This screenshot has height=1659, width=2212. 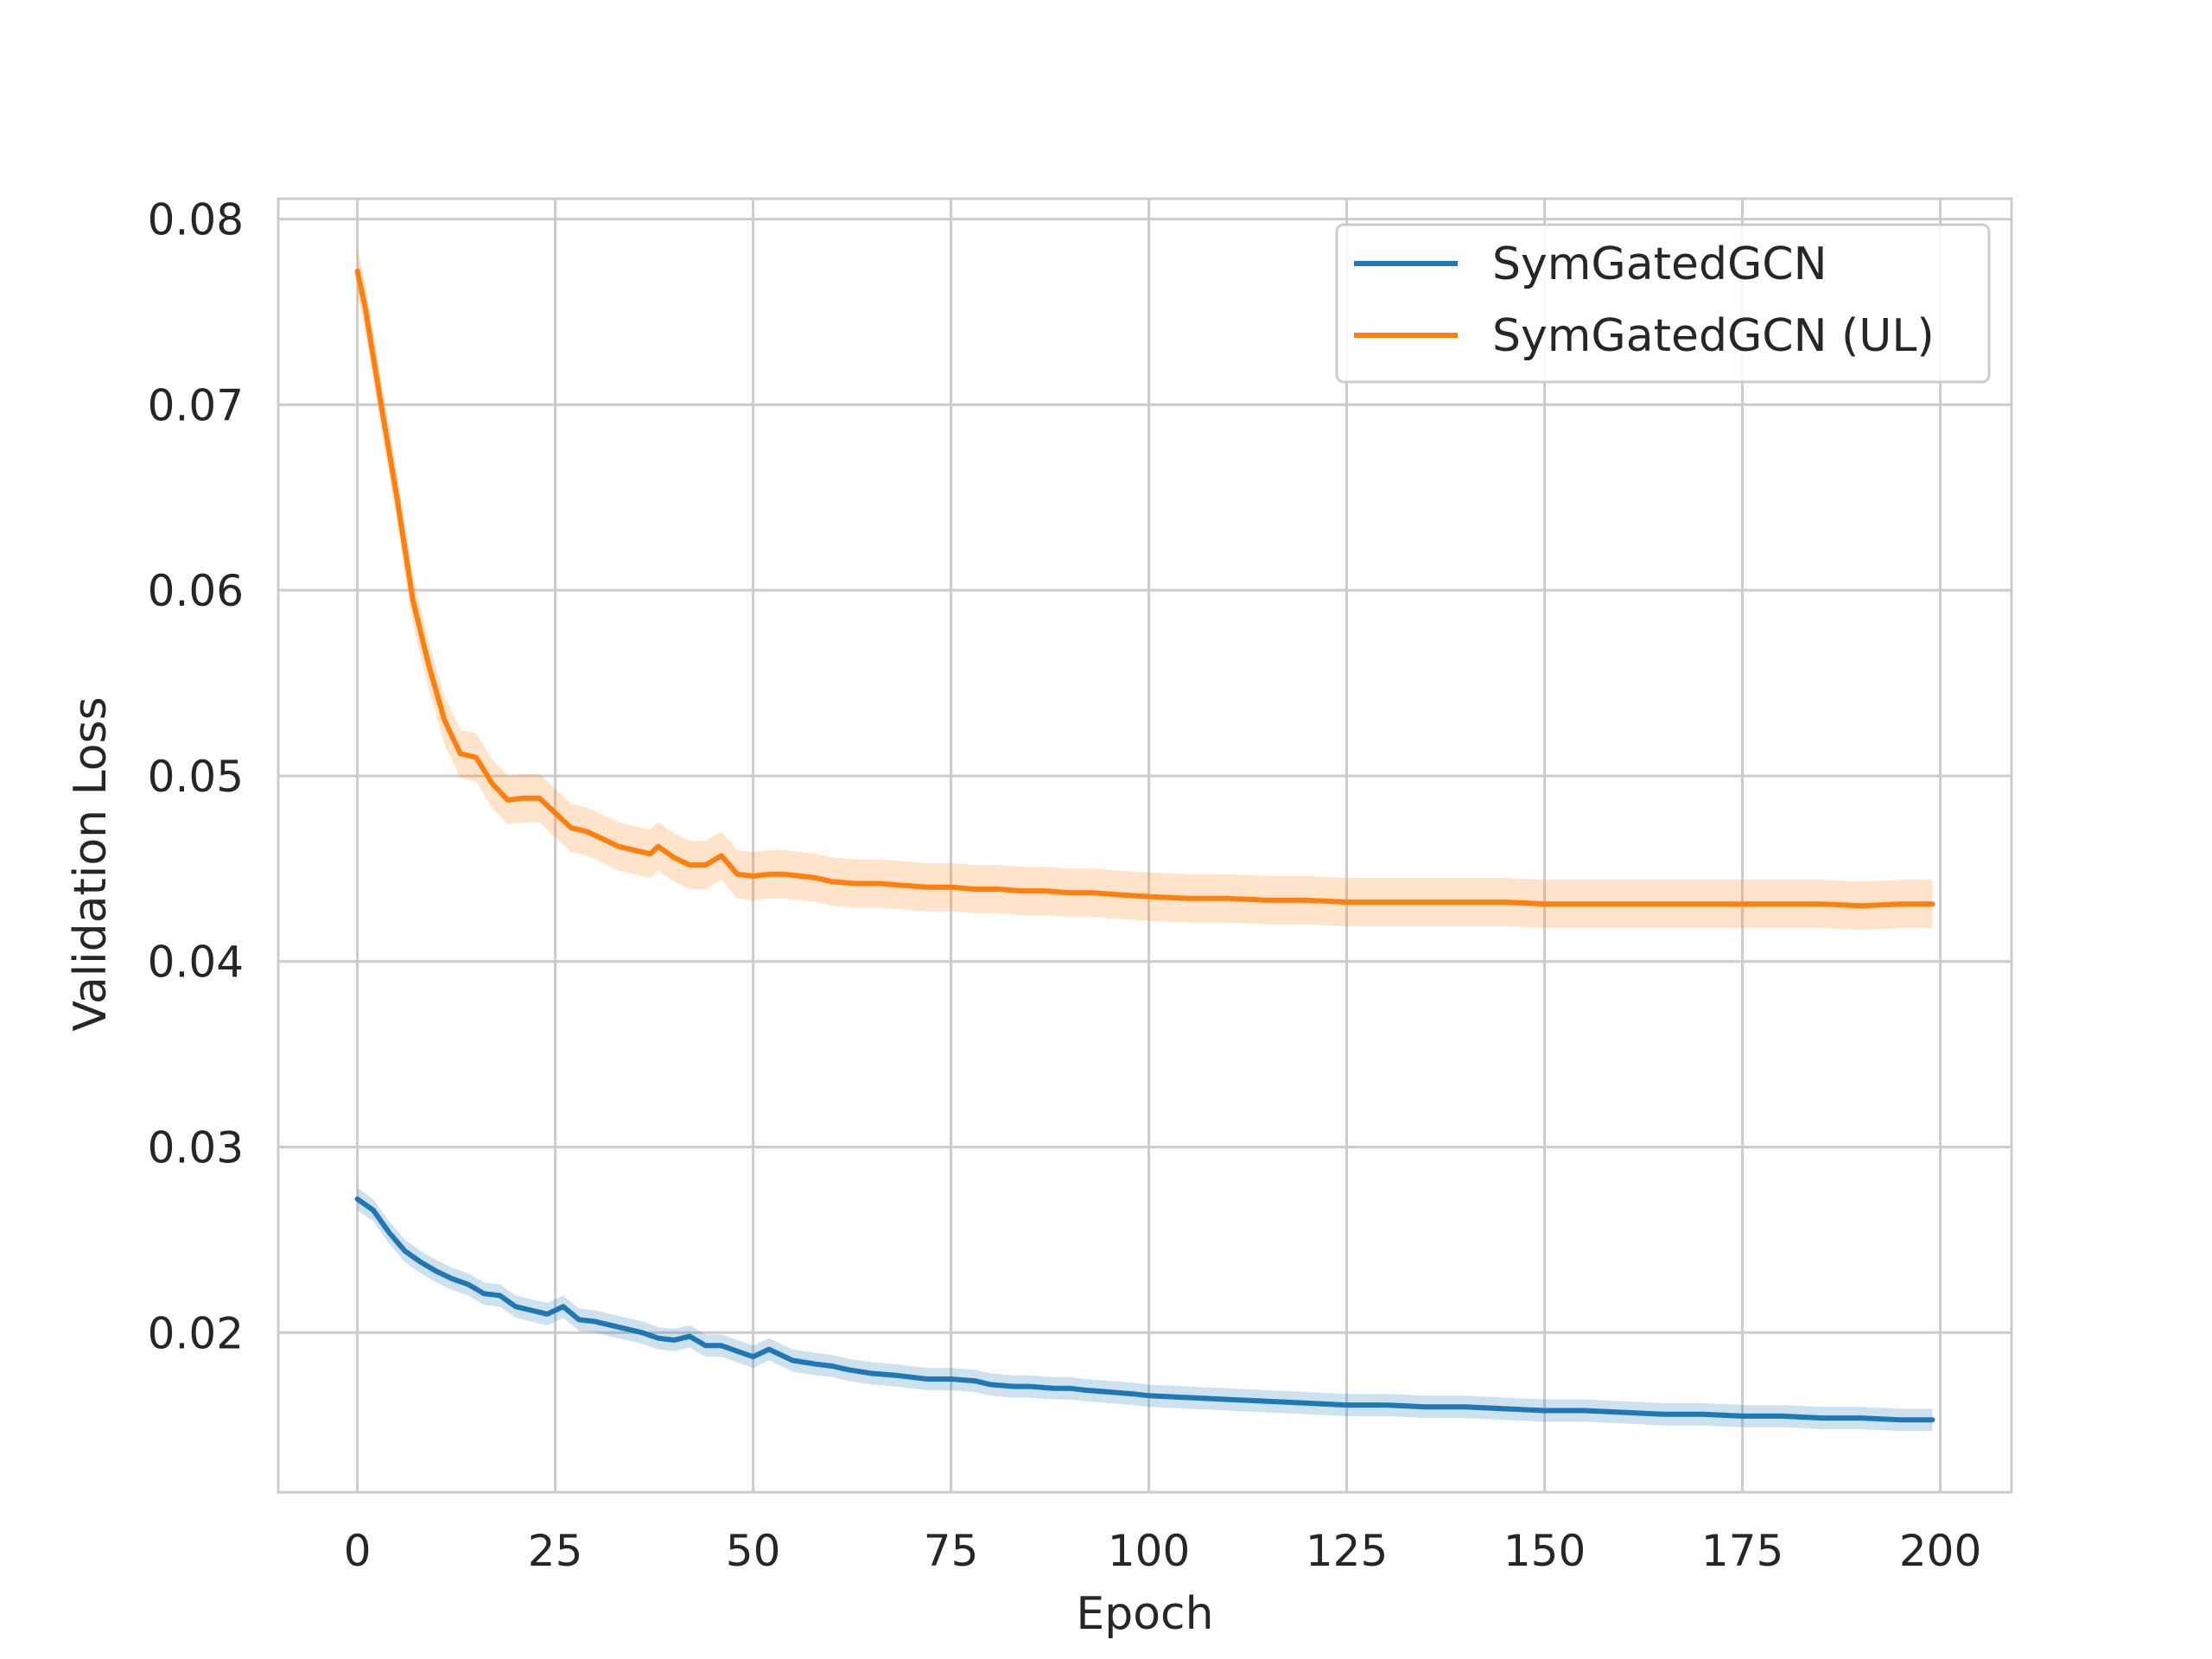 What do you see at coordinates (1940, 1551) in the screenshot?
I see `x-tick-label: 200` at bounding box center [1940, 1551].